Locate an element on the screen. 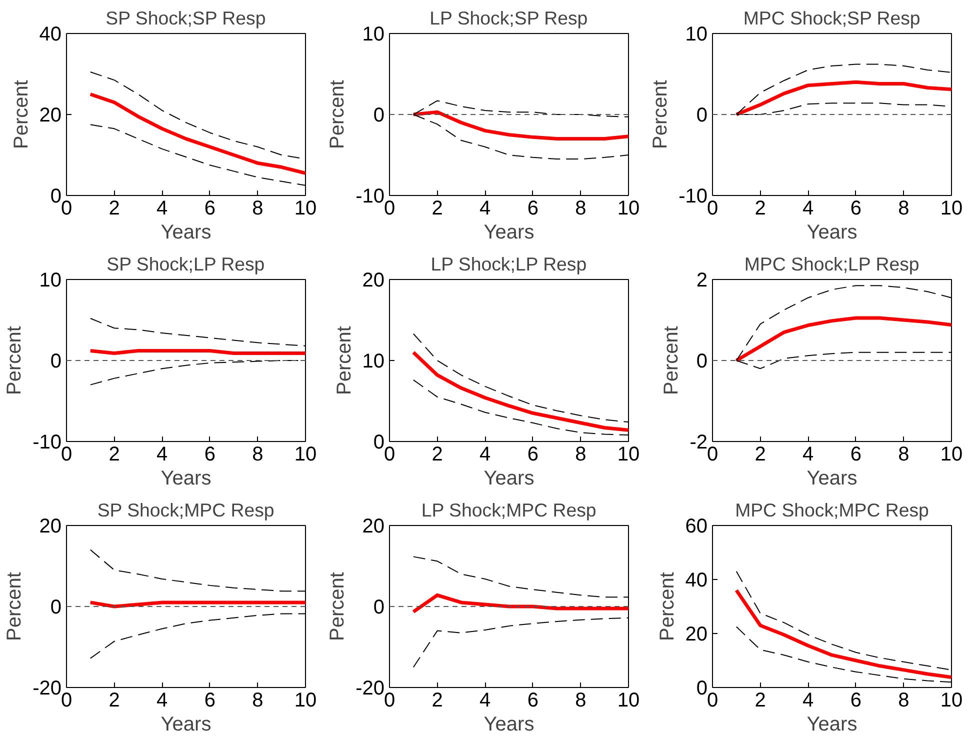  y-tick-label: -2 is located at coordinates (699, 443).